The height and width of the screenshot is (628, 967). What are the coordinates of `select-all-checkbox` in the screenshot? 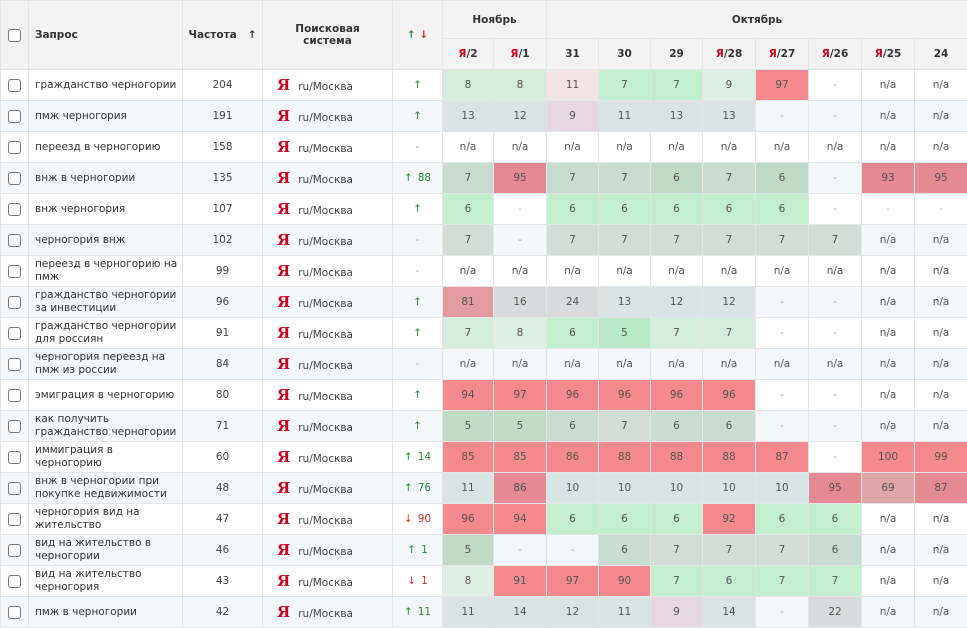 It's located at (14, 35).